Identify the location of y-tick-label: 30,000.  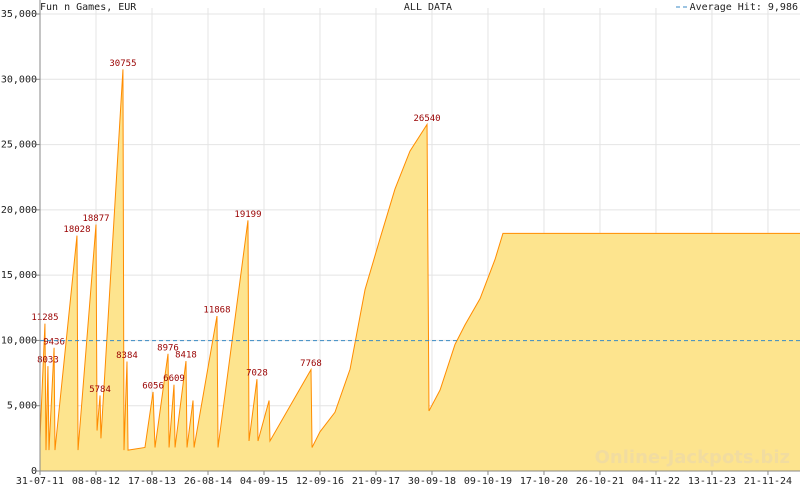
(19, 79).